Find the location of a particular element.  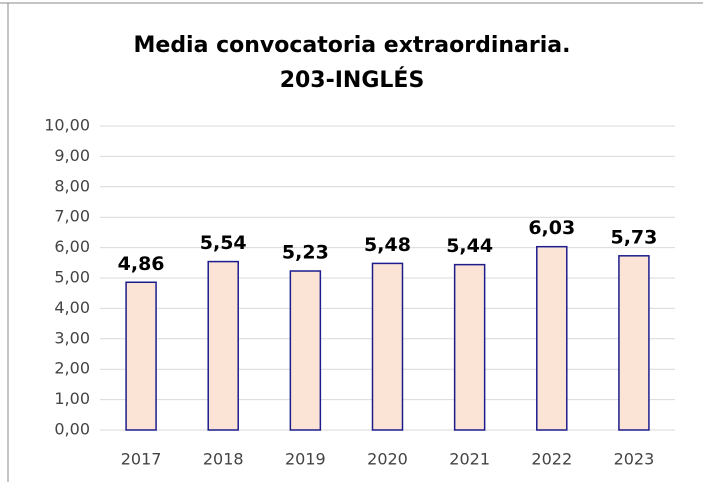

chart-title: Media convocatoria extraordinaria. is located at coordinates (352, 45).